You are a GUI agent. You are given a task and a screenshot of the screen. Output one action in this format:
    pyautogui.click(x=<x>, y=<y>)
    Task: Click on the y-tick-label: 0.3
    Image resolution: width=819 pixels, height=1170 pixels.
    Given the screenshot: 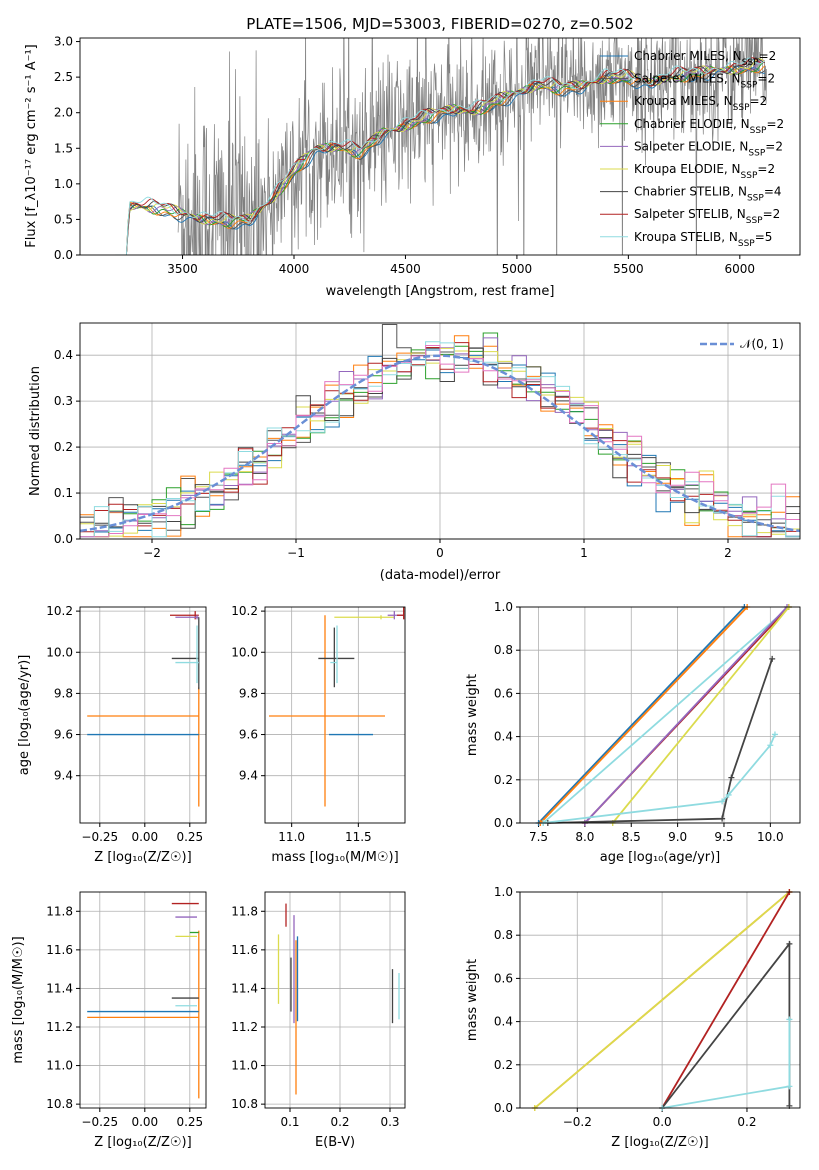 What is the action you would take?
    pyautogui.click(x=63, y=401)
    